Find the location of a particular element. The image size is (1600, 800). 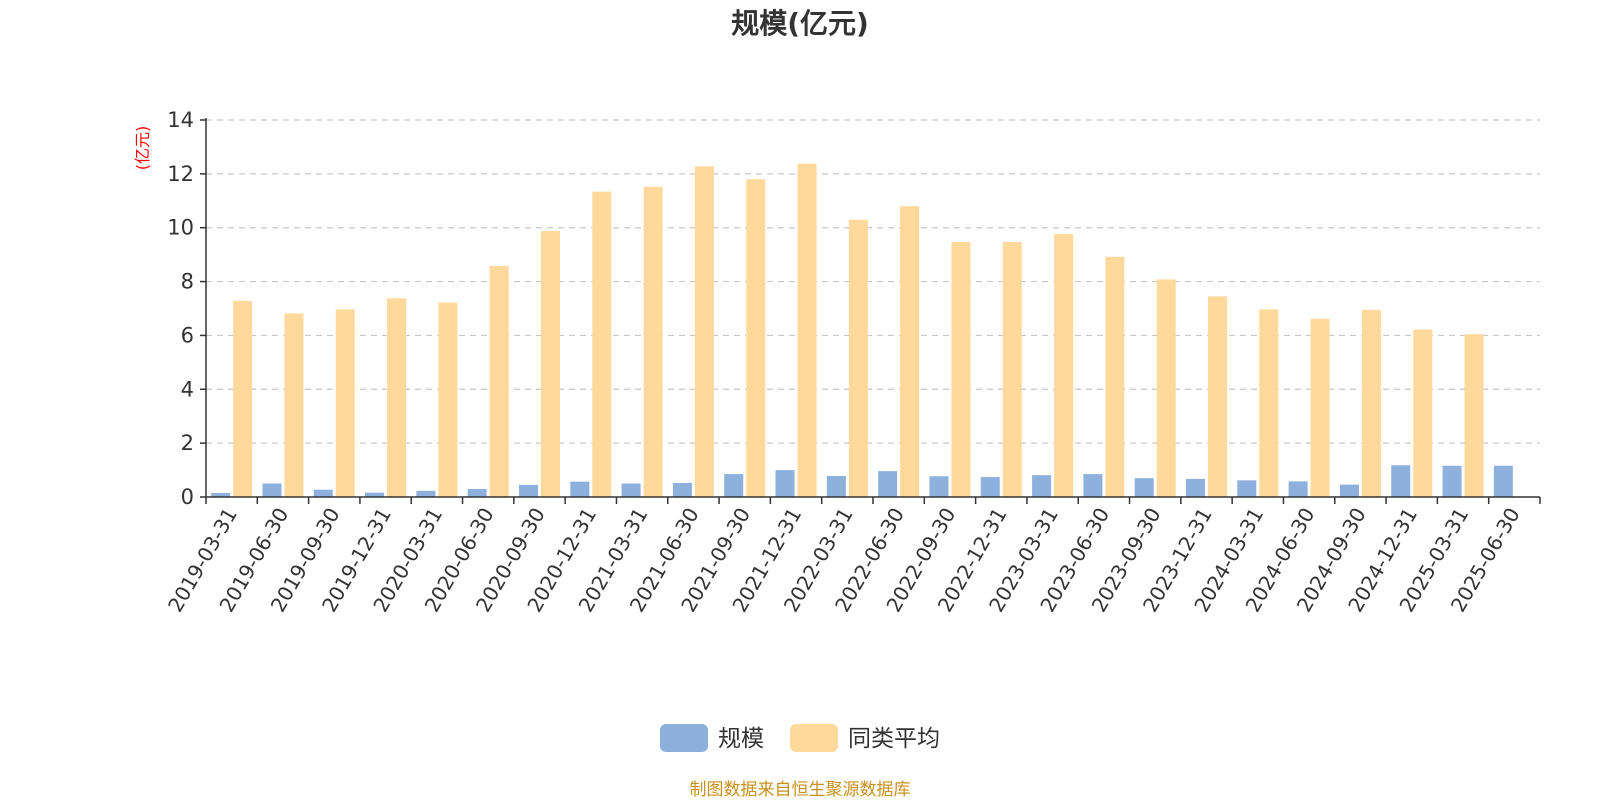

legend: 规模 同类平均 is located at coordinates (800, 738).